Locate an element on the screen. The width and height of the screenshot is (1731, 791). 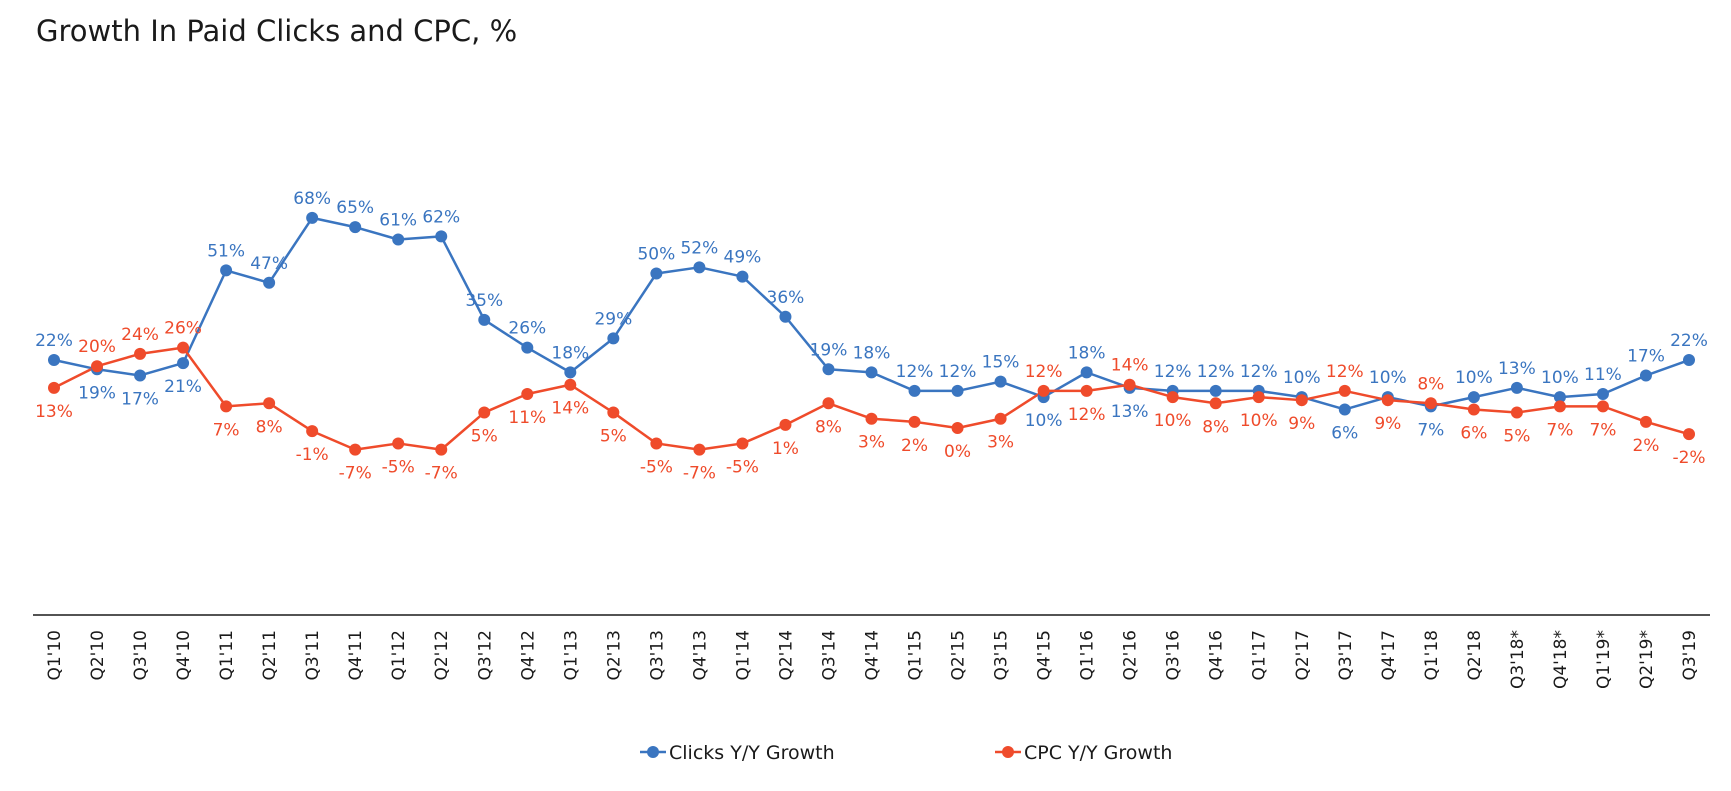
clicks-data-label: 7% is located at coordinates (1430, 430).